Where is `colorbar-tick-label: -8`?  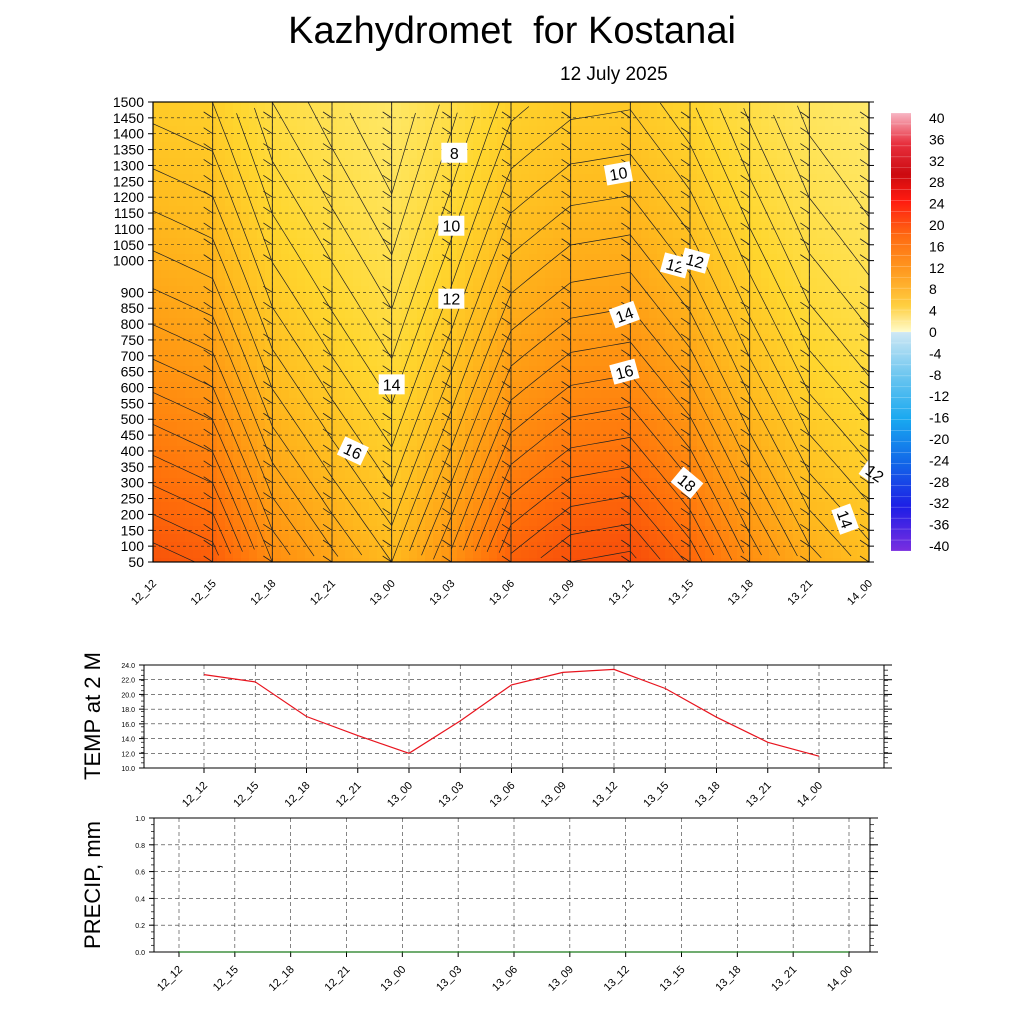 colorbar-tick-label: -8 is located at coordinates (935, 375).